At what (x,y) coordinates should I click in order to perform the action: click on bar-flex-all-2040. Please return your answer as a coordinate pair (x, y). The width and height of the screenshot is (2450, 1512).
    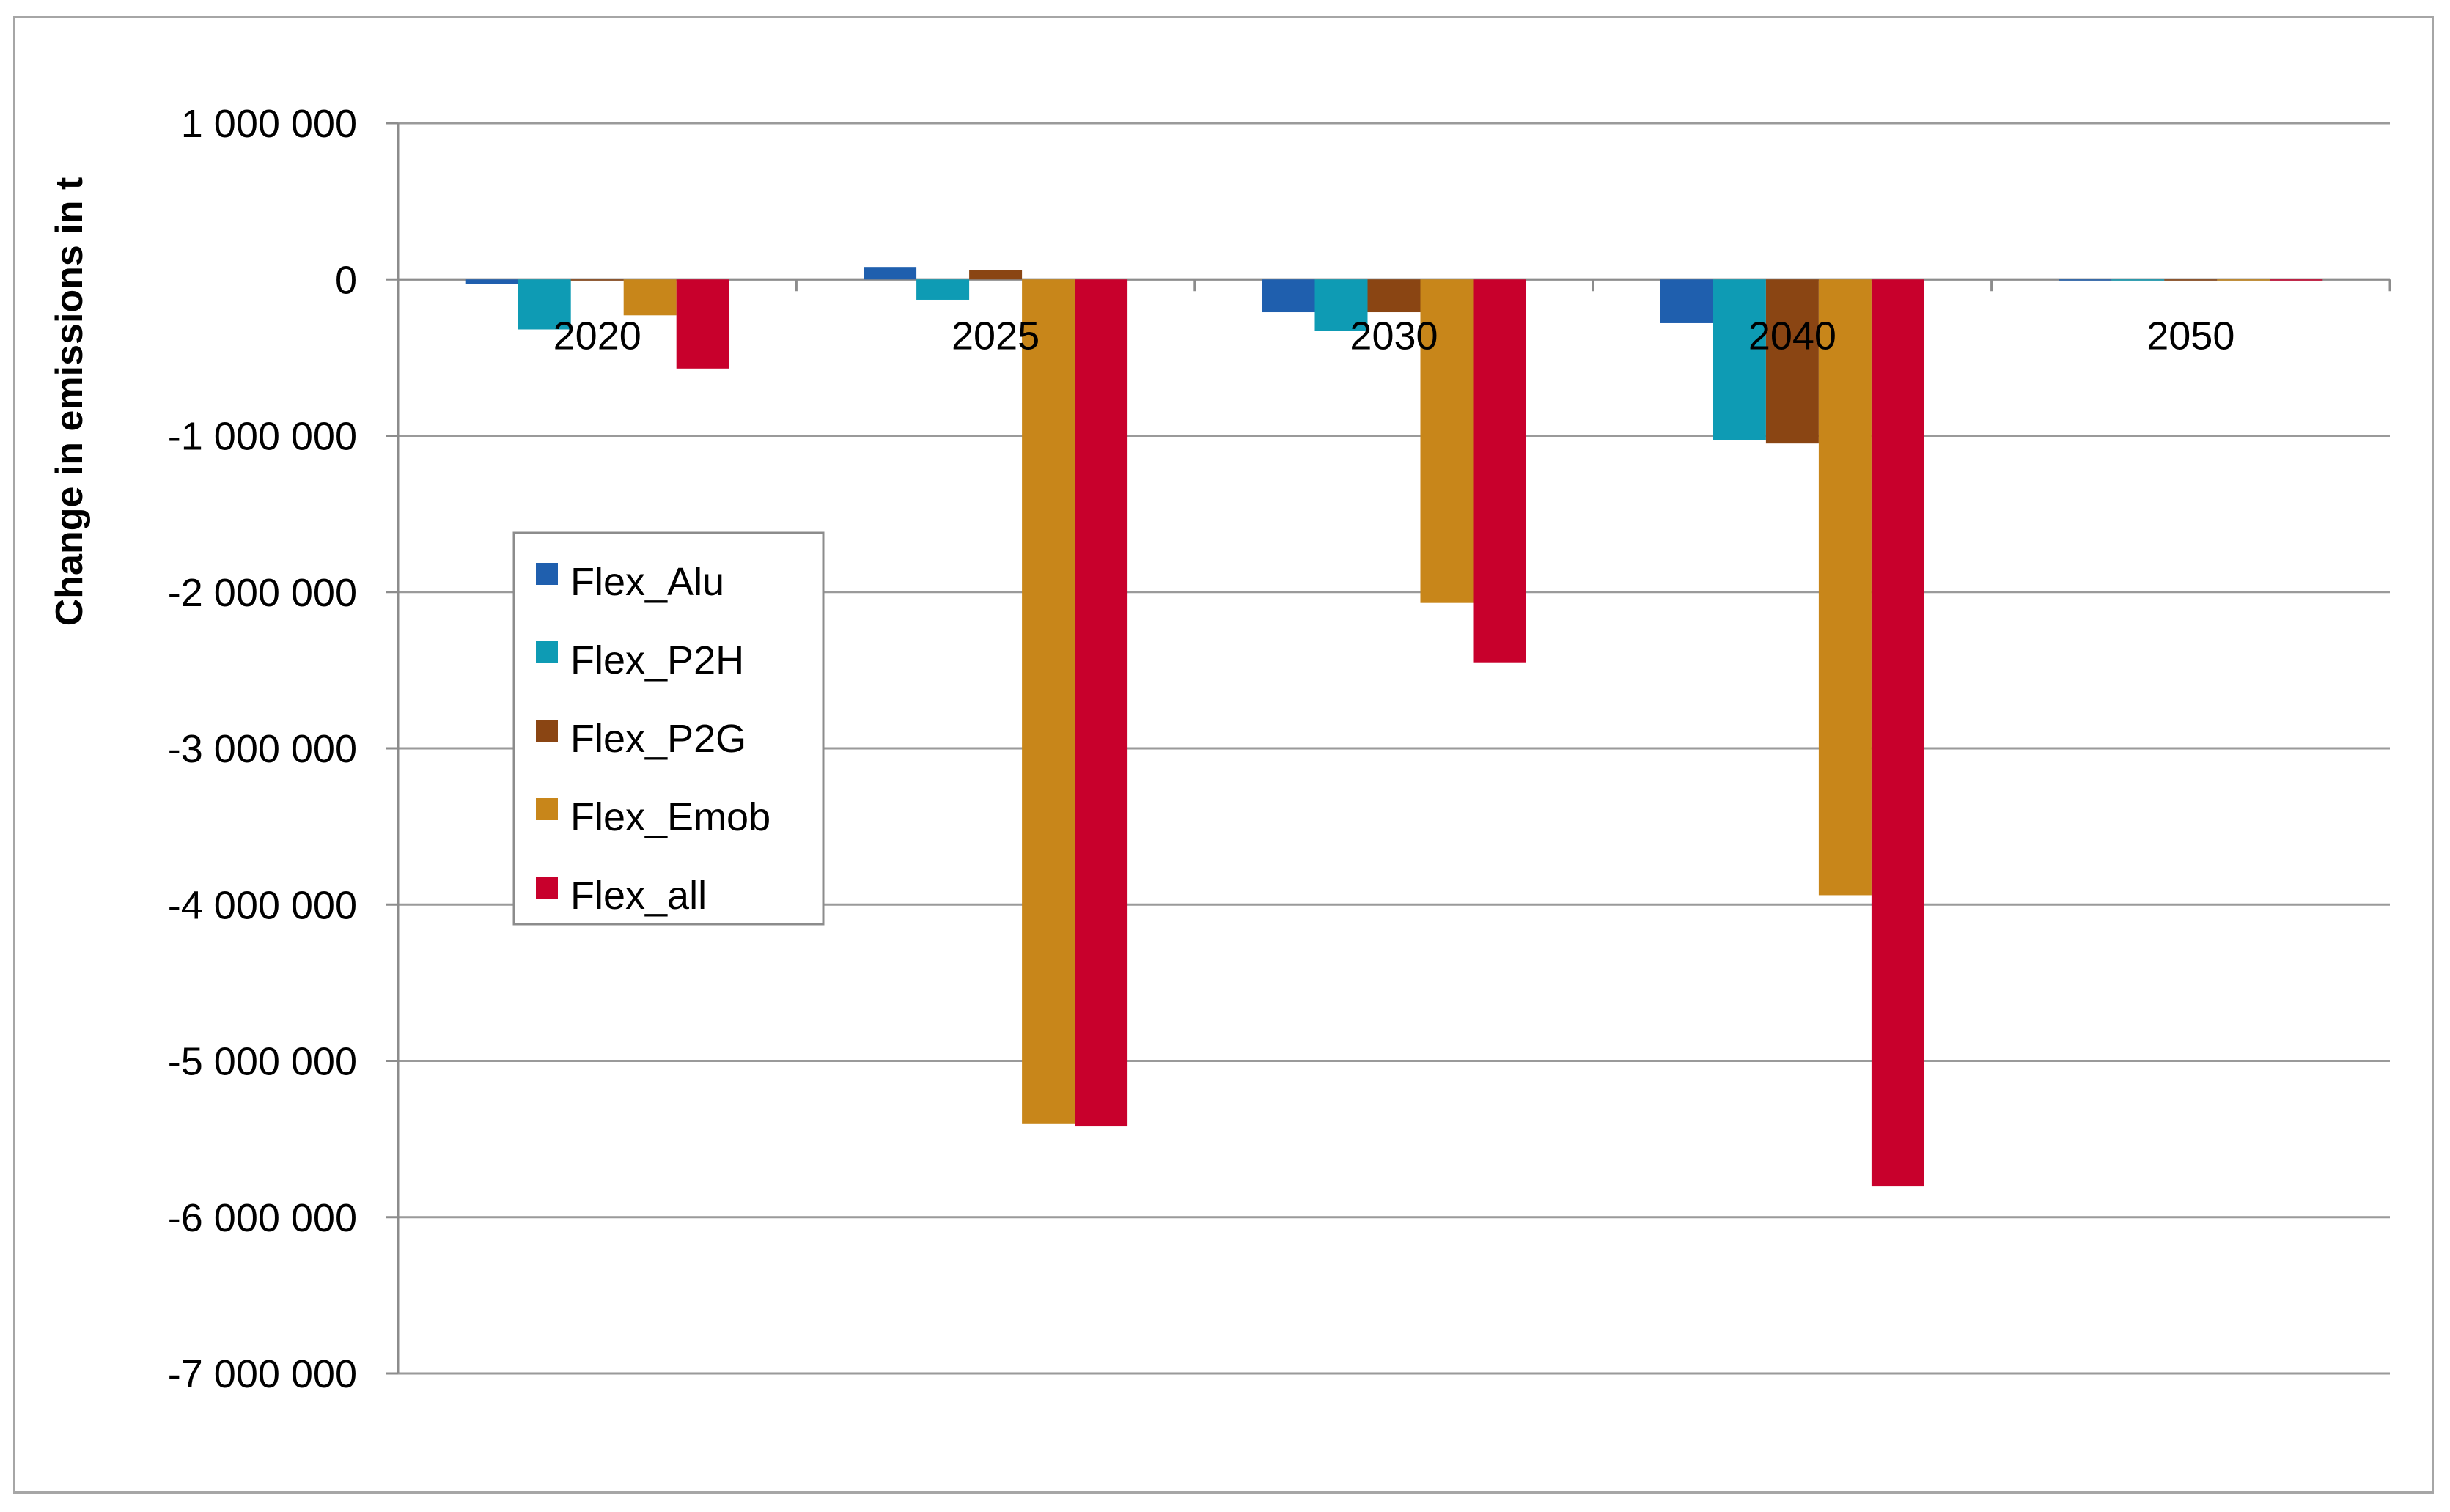
    Looking at the image, I should click on (1897, 733).